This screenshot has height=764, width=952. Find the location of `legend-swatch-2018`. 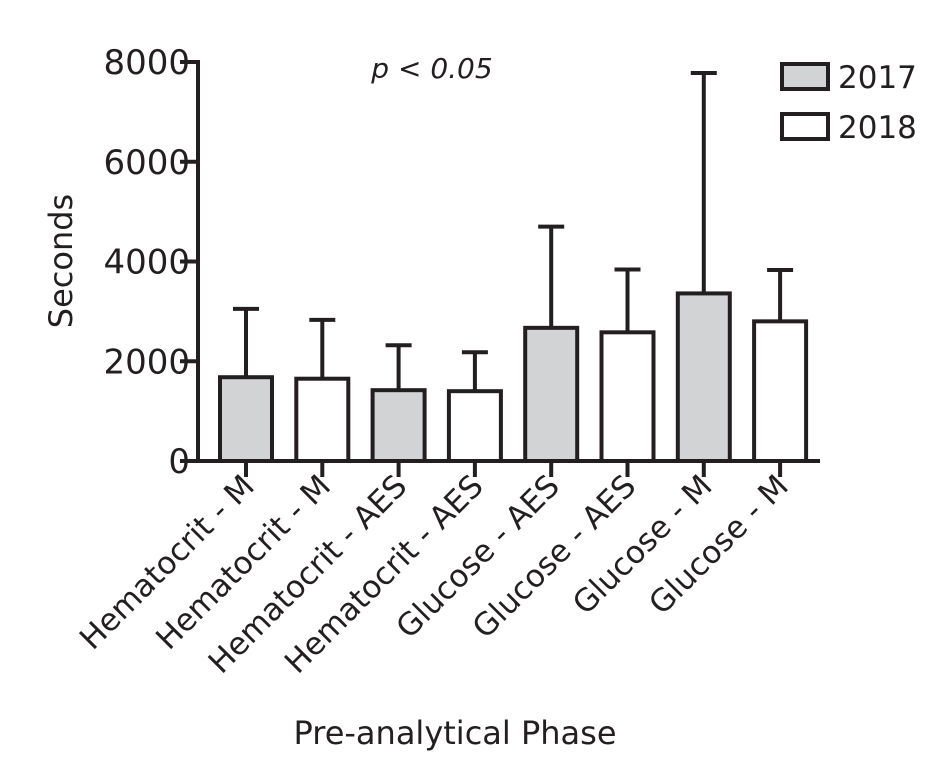

legend-swatch-2018 is located at coordinates (805, 126).